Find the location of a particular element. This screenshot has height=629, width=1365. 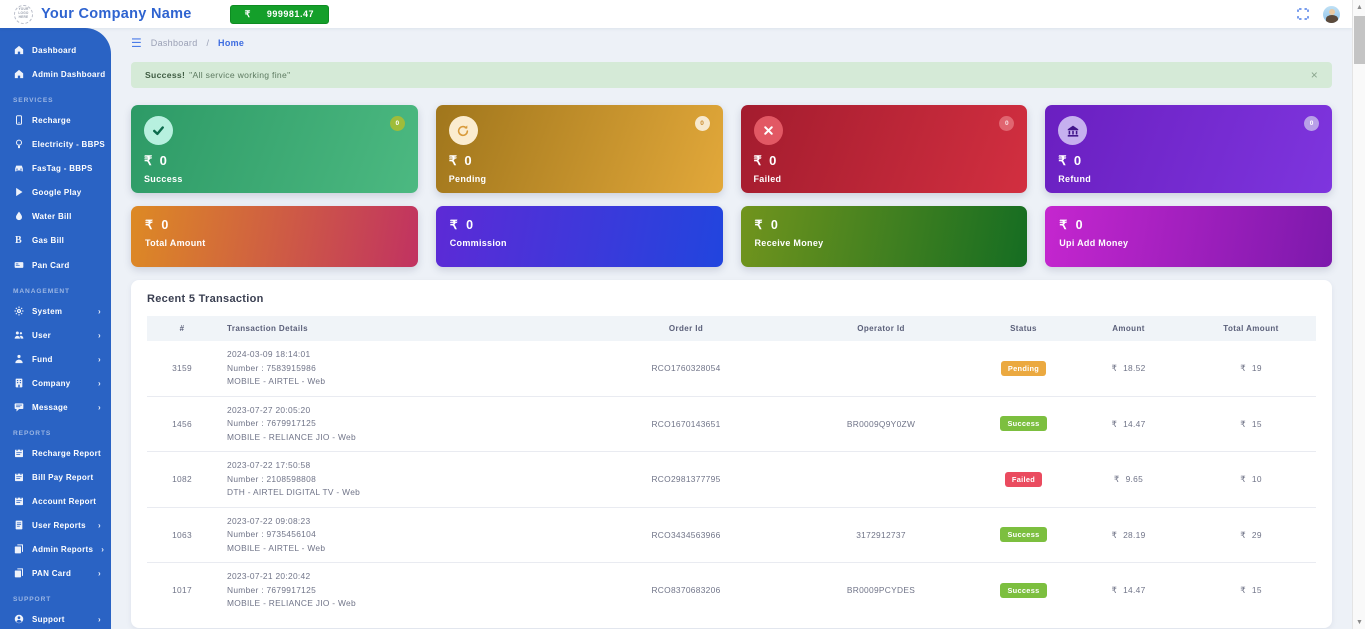

amount-card-commission: ₹0 Commission is located at coordinates (579, 236).